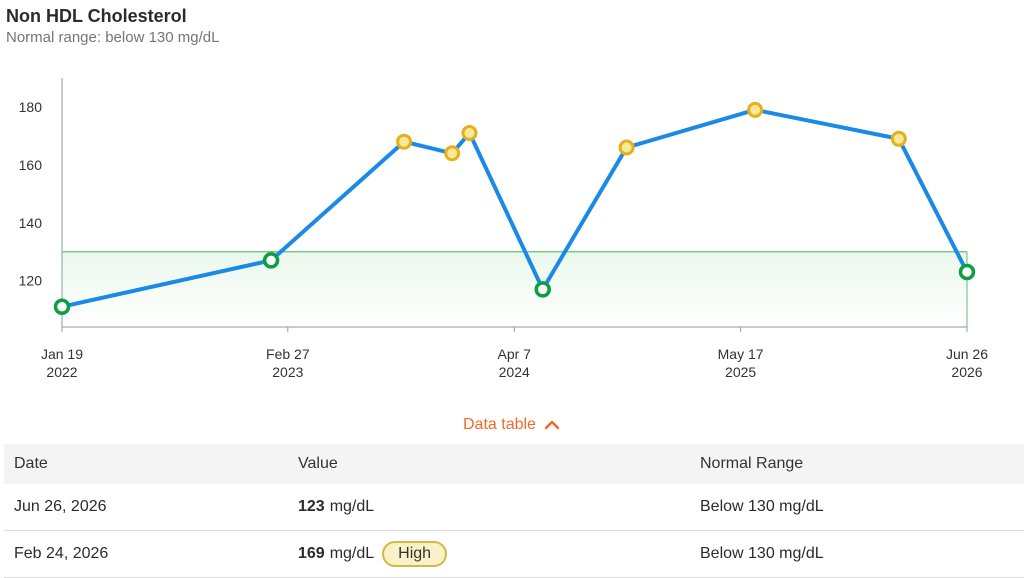 The height and width of the screenshot is (578, 1024). Describe the element at coordinates (311, 553) in the screenshot. I see `row-value: 169` at that location.